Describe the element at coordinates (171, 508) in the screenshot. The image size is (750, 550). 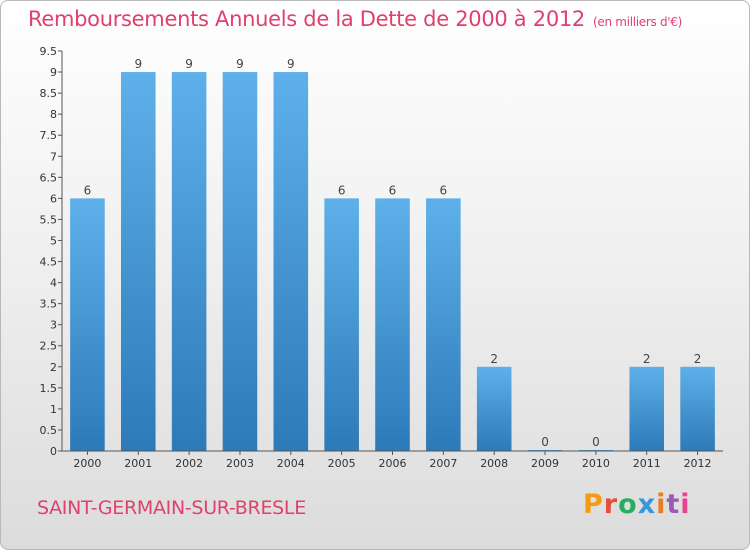
I see `commune-name: SAINT-GERMAIN-SUR-BRESLE` at that location.